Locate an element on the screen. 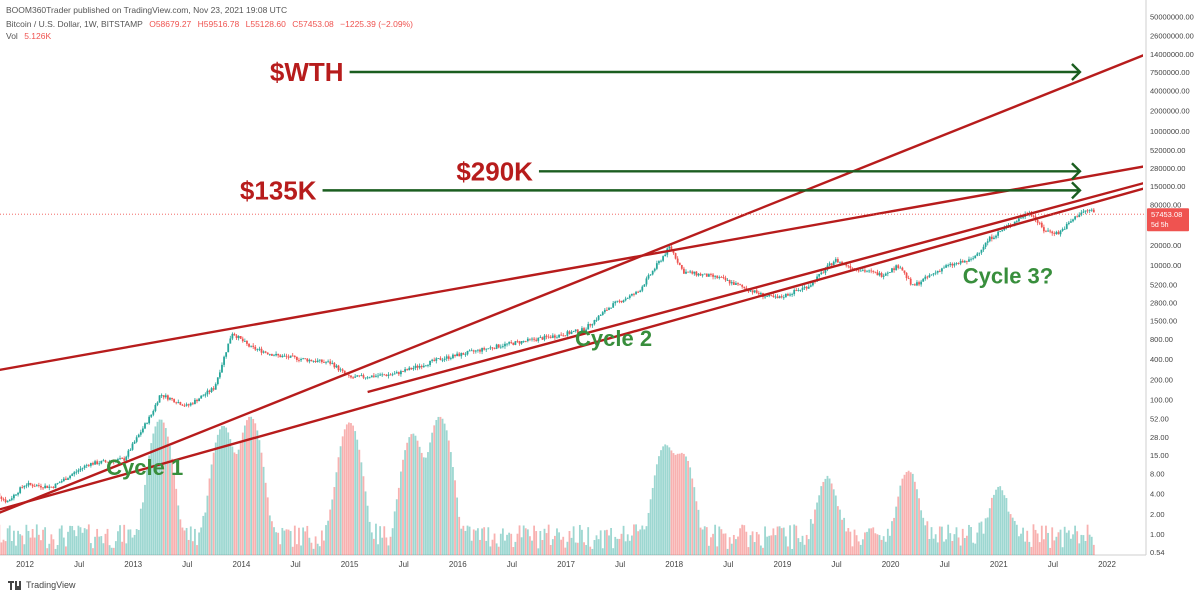 This screenshot has width=1200, height=594. cycle-label: Cycle 1 is located at coordinates (144, 467).